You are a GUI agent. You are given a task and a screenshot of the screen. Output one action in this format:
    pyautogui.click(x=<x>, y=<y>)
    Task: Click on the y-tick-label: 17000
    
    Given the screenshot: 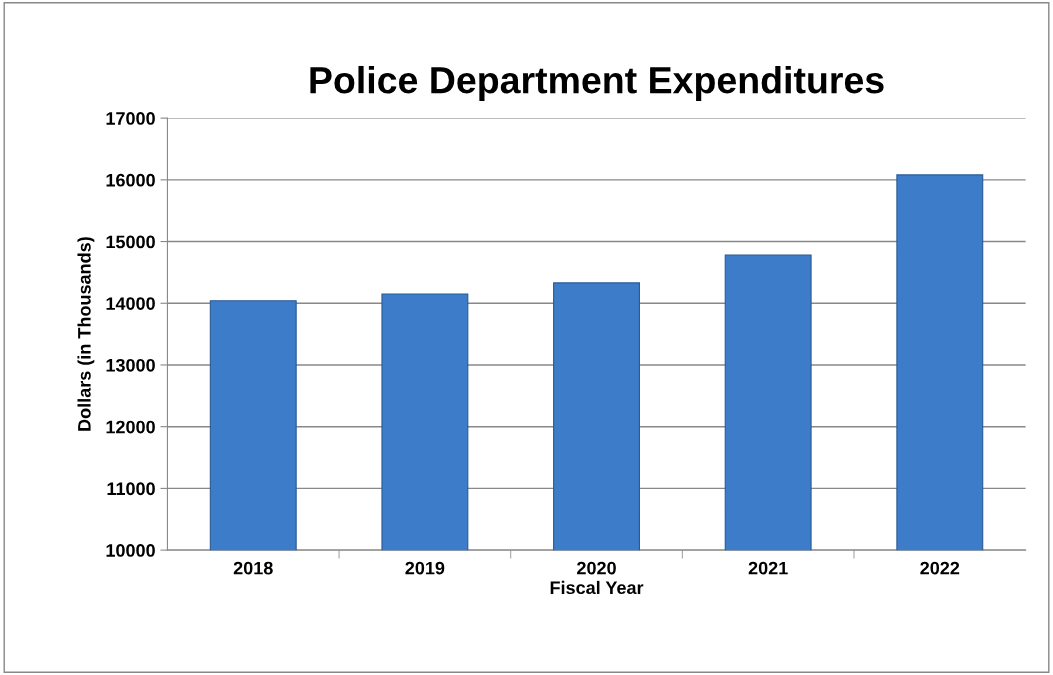 What is the action you would take?
    pyautogui.click(x=130, y=118)
    